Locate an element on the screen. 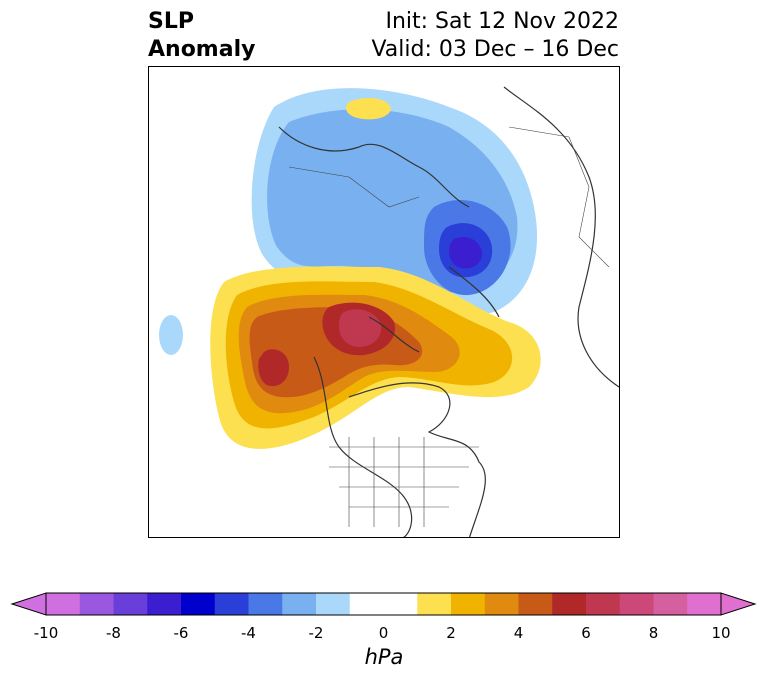  init-date: Init: Sat 12 Nov 2022 is located at coordinates (502, 21).